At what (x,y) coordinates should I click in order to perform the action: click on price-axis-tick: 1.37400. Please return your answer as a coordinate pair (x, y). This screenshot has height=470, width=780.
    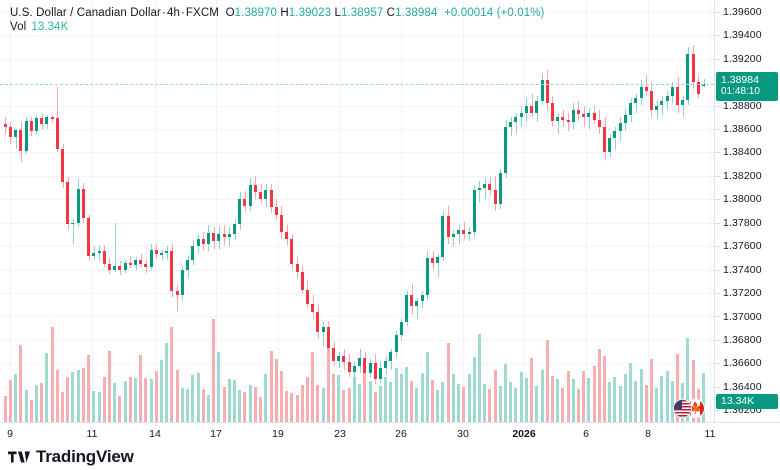
    Looking at the image, I should click on (742, 269).